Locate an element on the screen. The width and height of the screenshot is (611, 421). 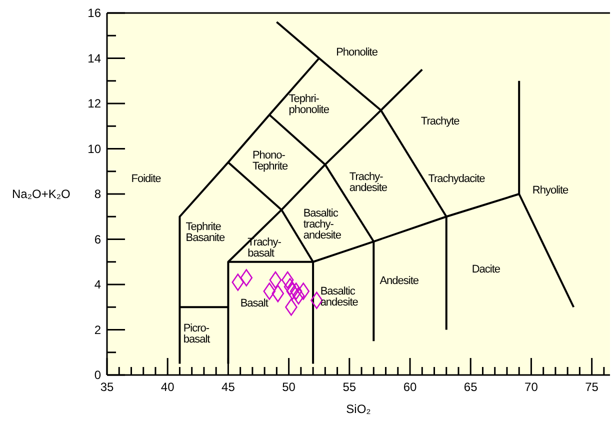
annotation: Foidite is located at coordinates (146, 179).